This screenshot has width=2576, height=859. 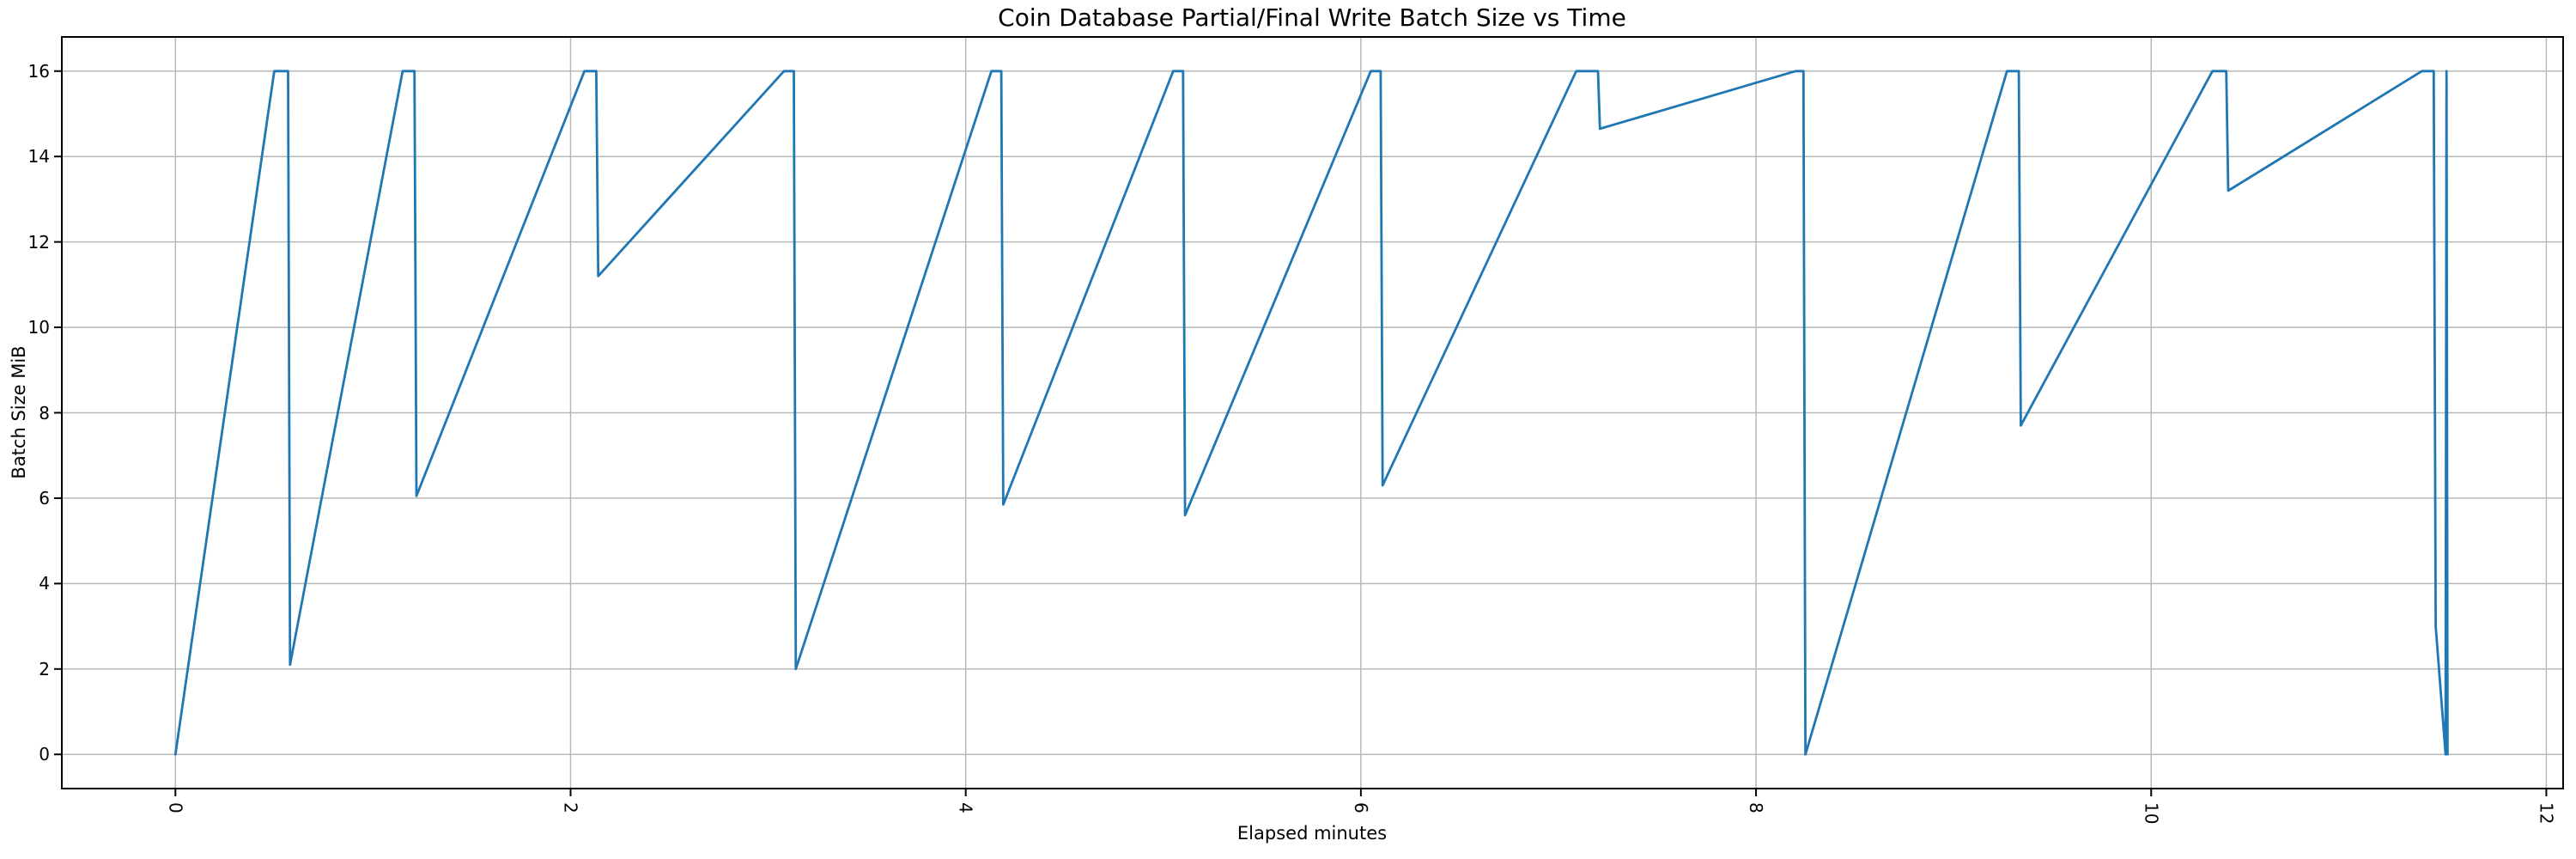 I want to click on y-tick-label: 2, so click(x=44, y=669).